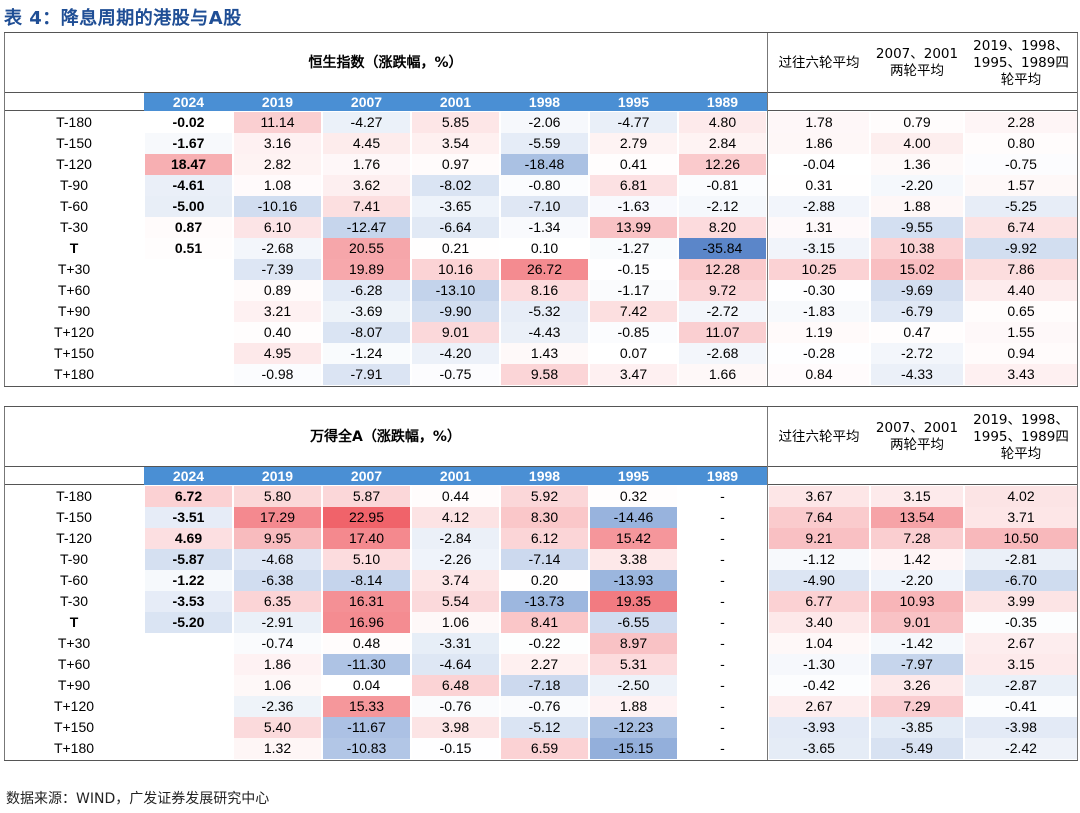 This screenshot has height=813, width=1080. What do you see at coordinates (455, 185) in the screenshot?
I see `value-cell: -8.02` at bounding box center [455, 185].